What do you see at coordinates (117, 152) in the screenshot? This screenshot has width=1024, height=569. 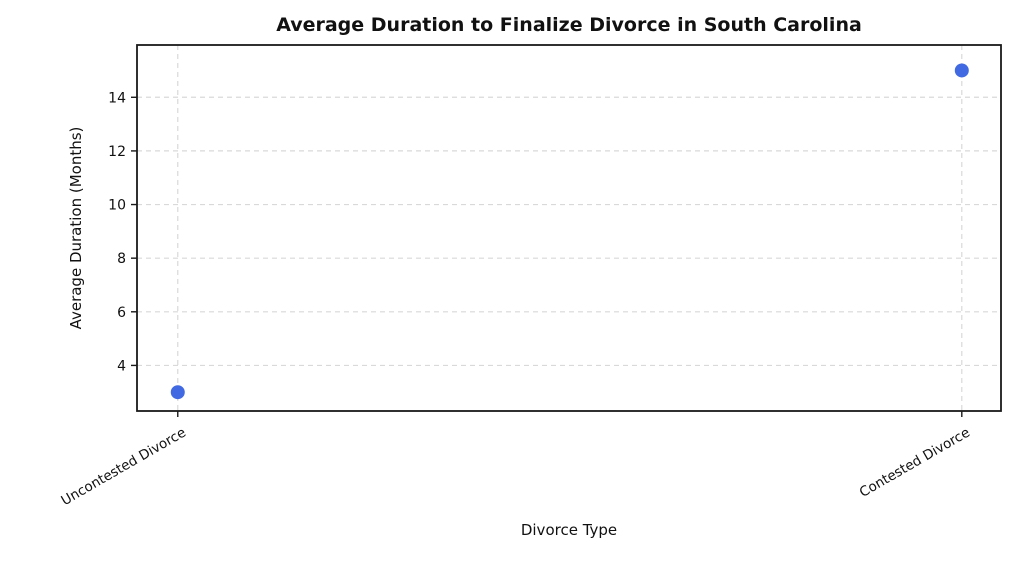 I see `y-tick-label: 12` at bounding box center [117, 152].